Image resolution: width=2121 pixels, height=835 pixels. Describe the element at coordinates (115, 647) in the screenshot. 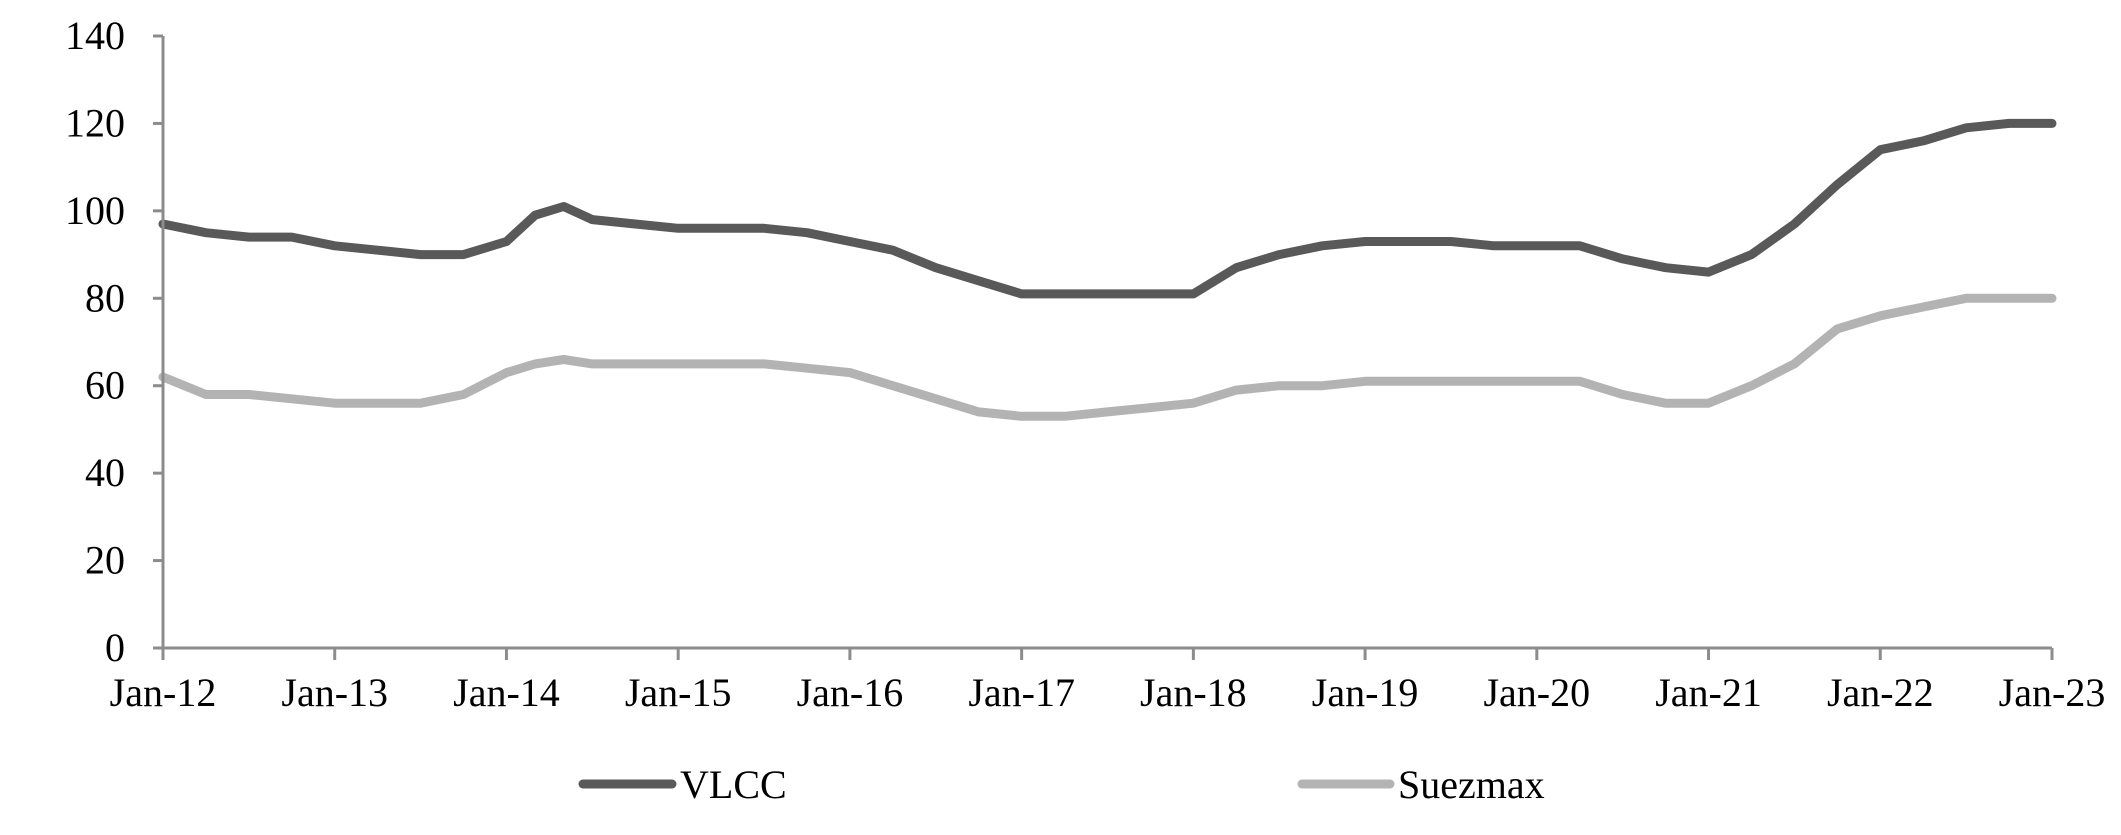

I see `y-tick-label: 0` at that location.